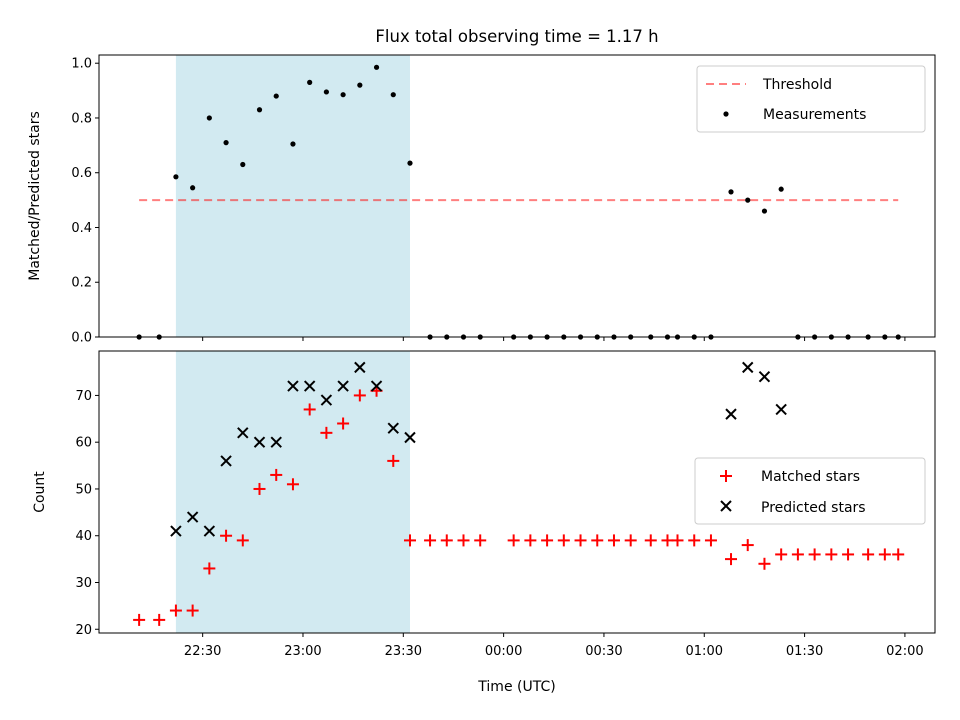  What do you see at coordinates (302, 651) in the screenshot?
I see `x-tick-label: 23:00` at bounding box center [302, 651].